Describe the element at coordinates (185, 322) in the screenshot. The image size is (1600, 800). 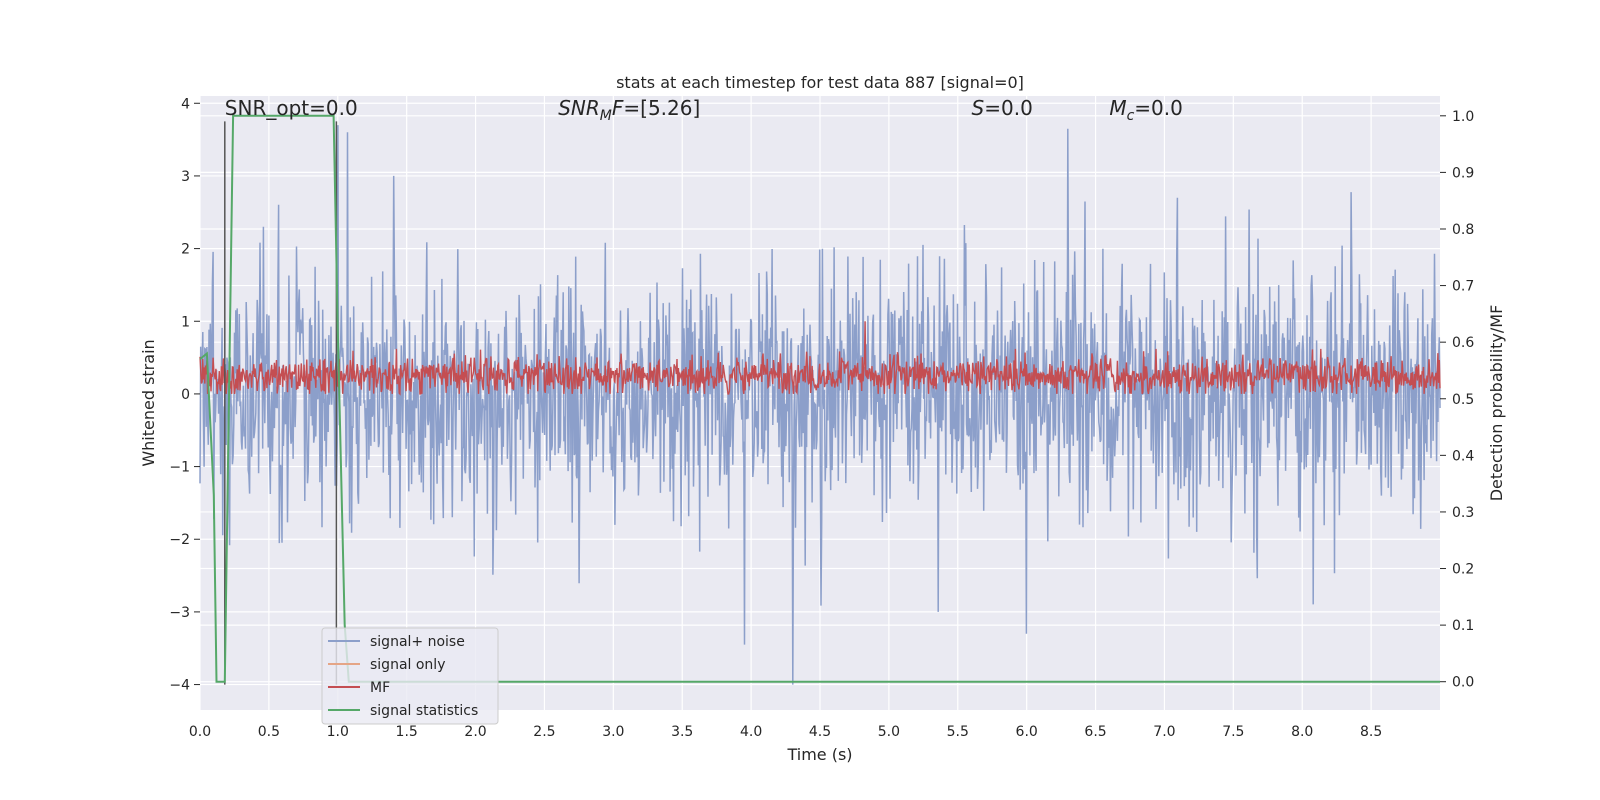
I see `y-left-tick-label: 1` at that location.